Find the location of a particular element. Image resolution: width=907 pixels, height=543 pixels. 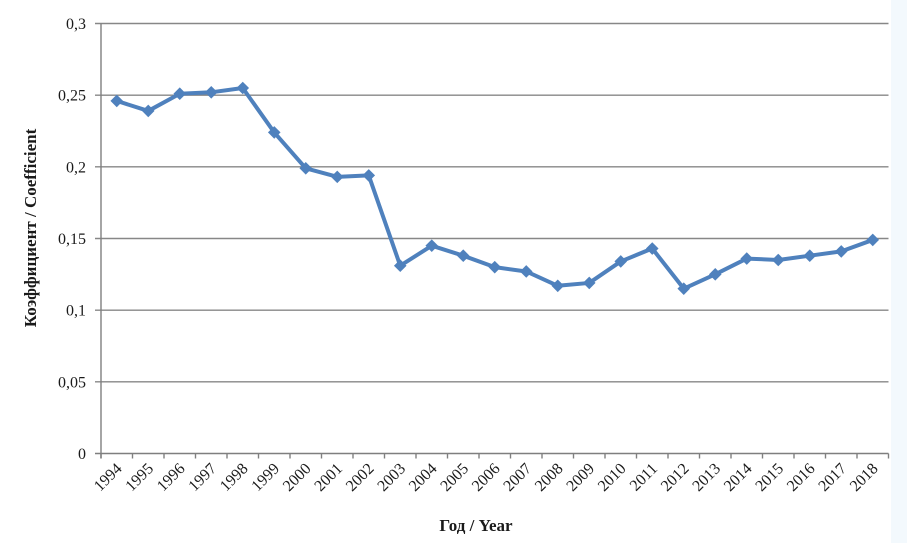

x-tick-label: 2013 is located at coordinates (706, 477).